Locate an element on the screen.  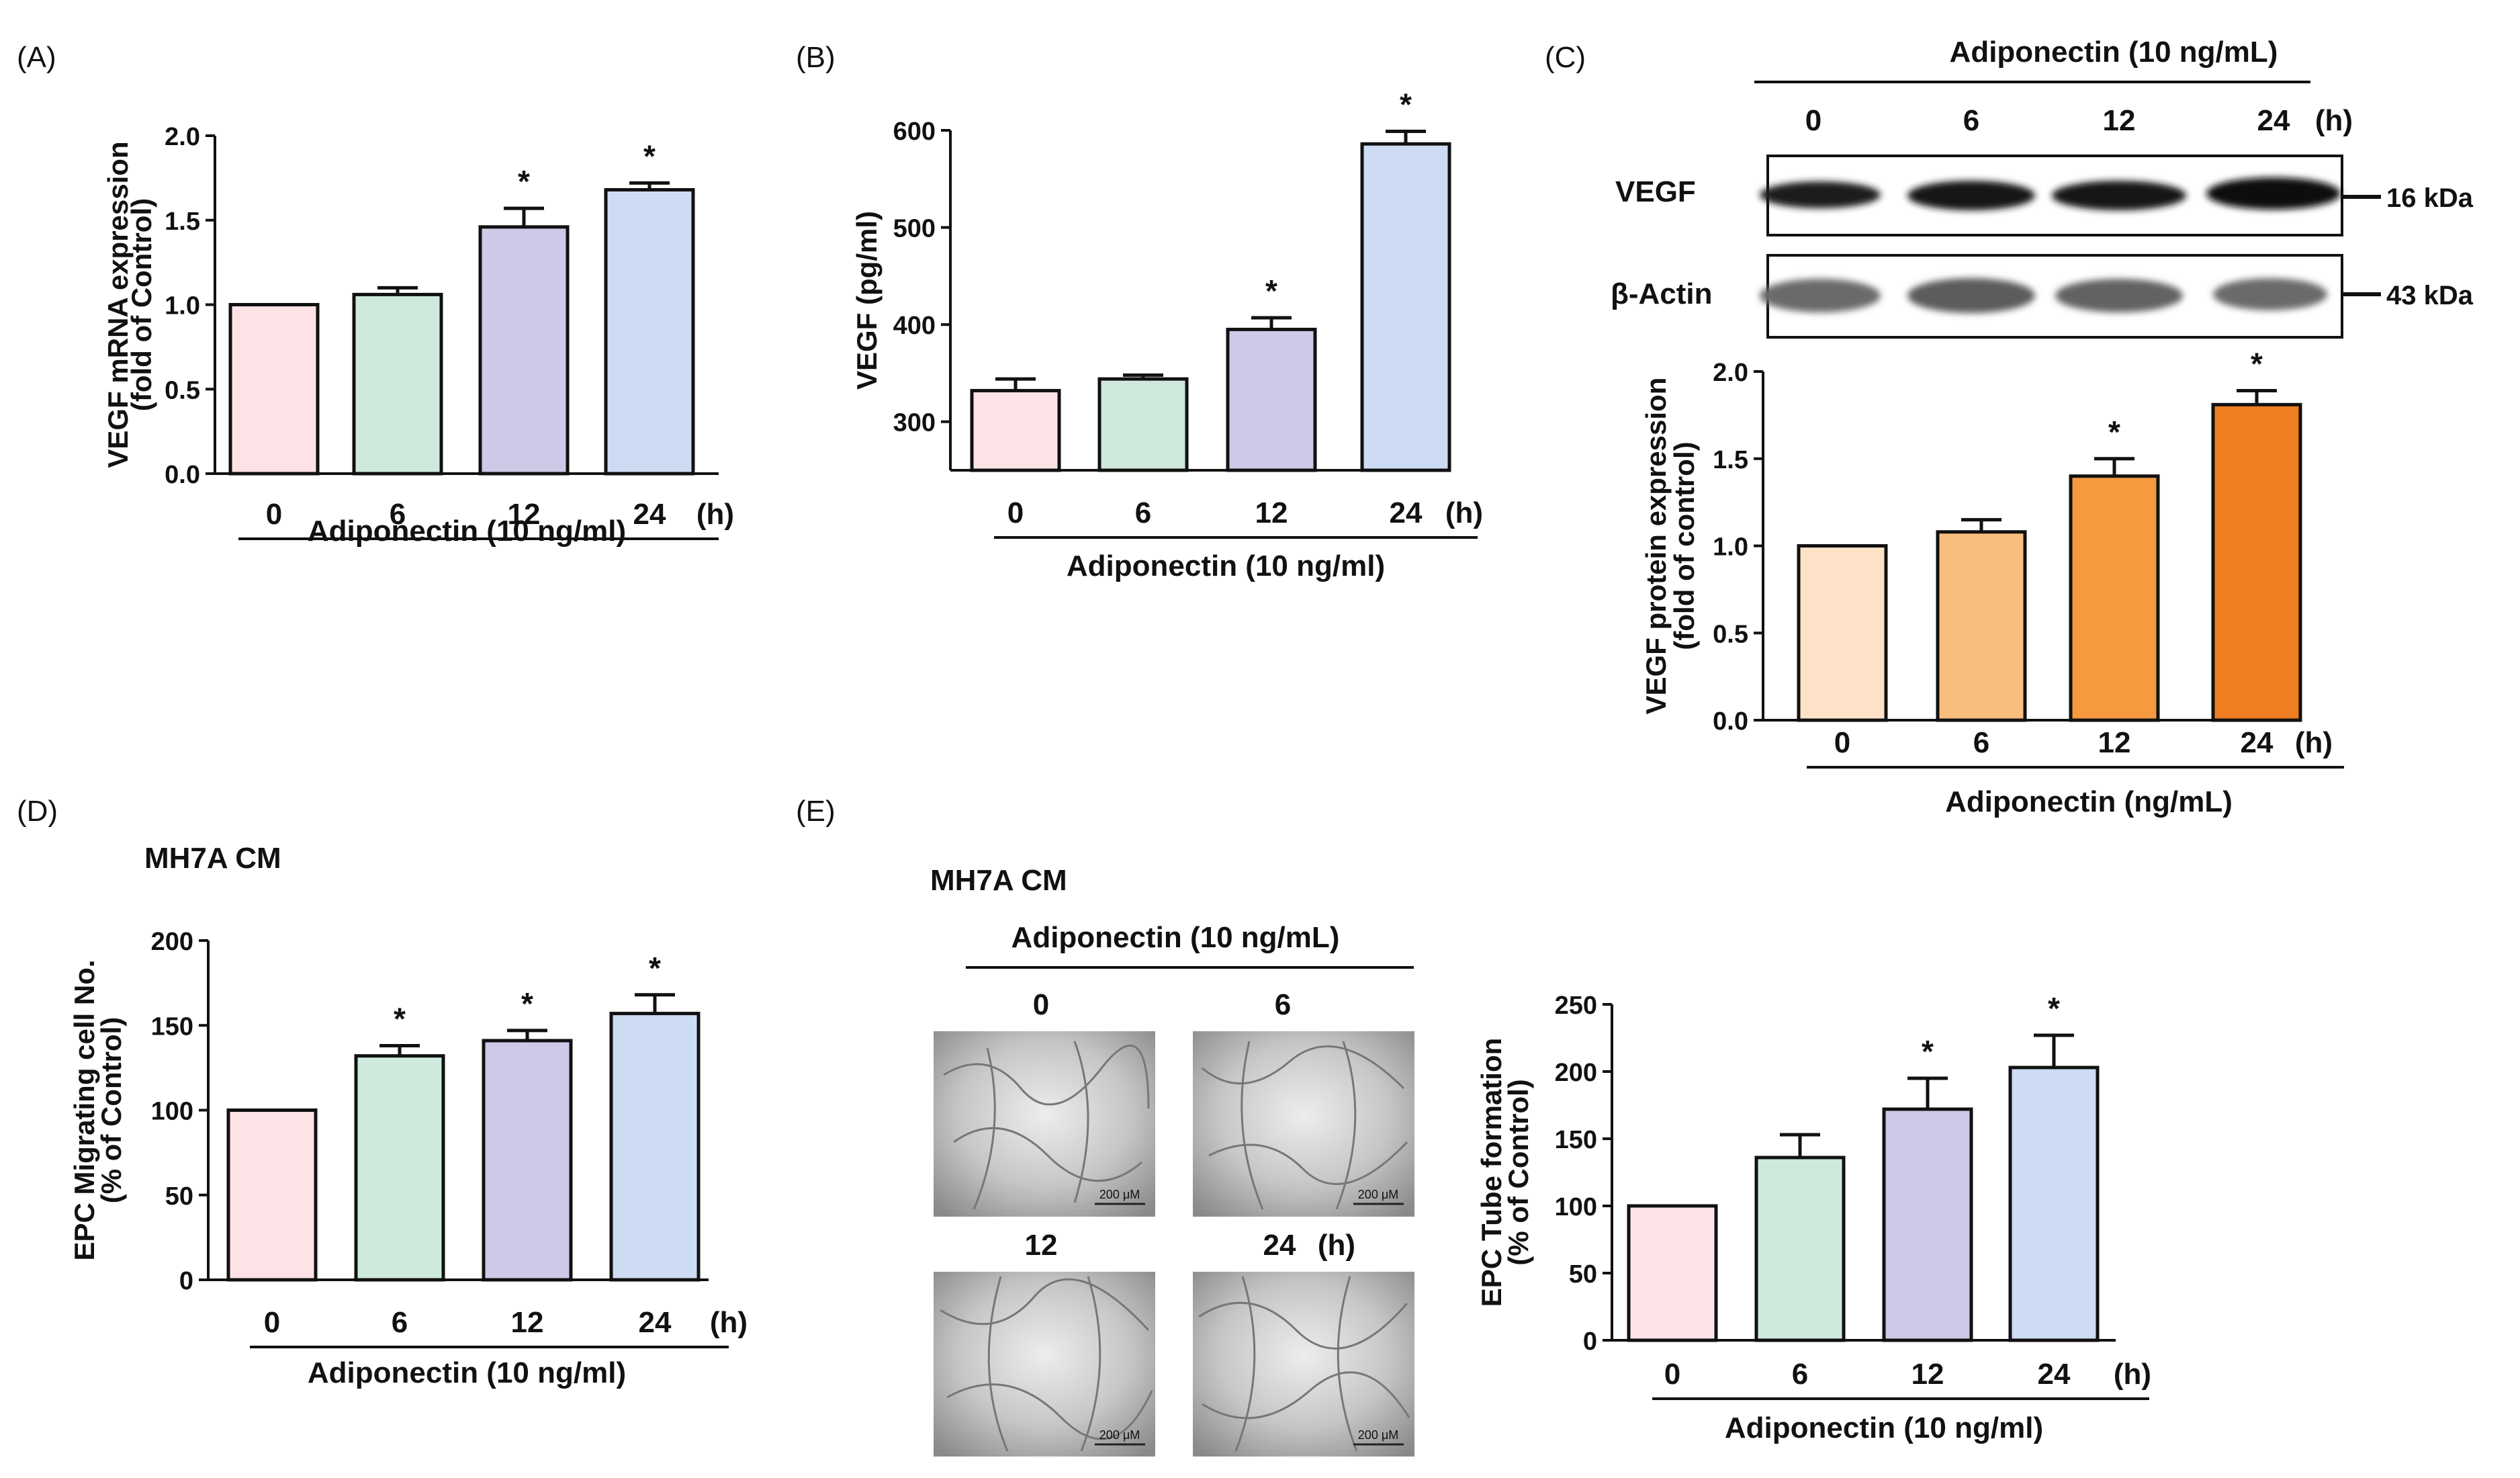
marker-label-16kda: 16 kDa is located at coordinates (2430, 198).